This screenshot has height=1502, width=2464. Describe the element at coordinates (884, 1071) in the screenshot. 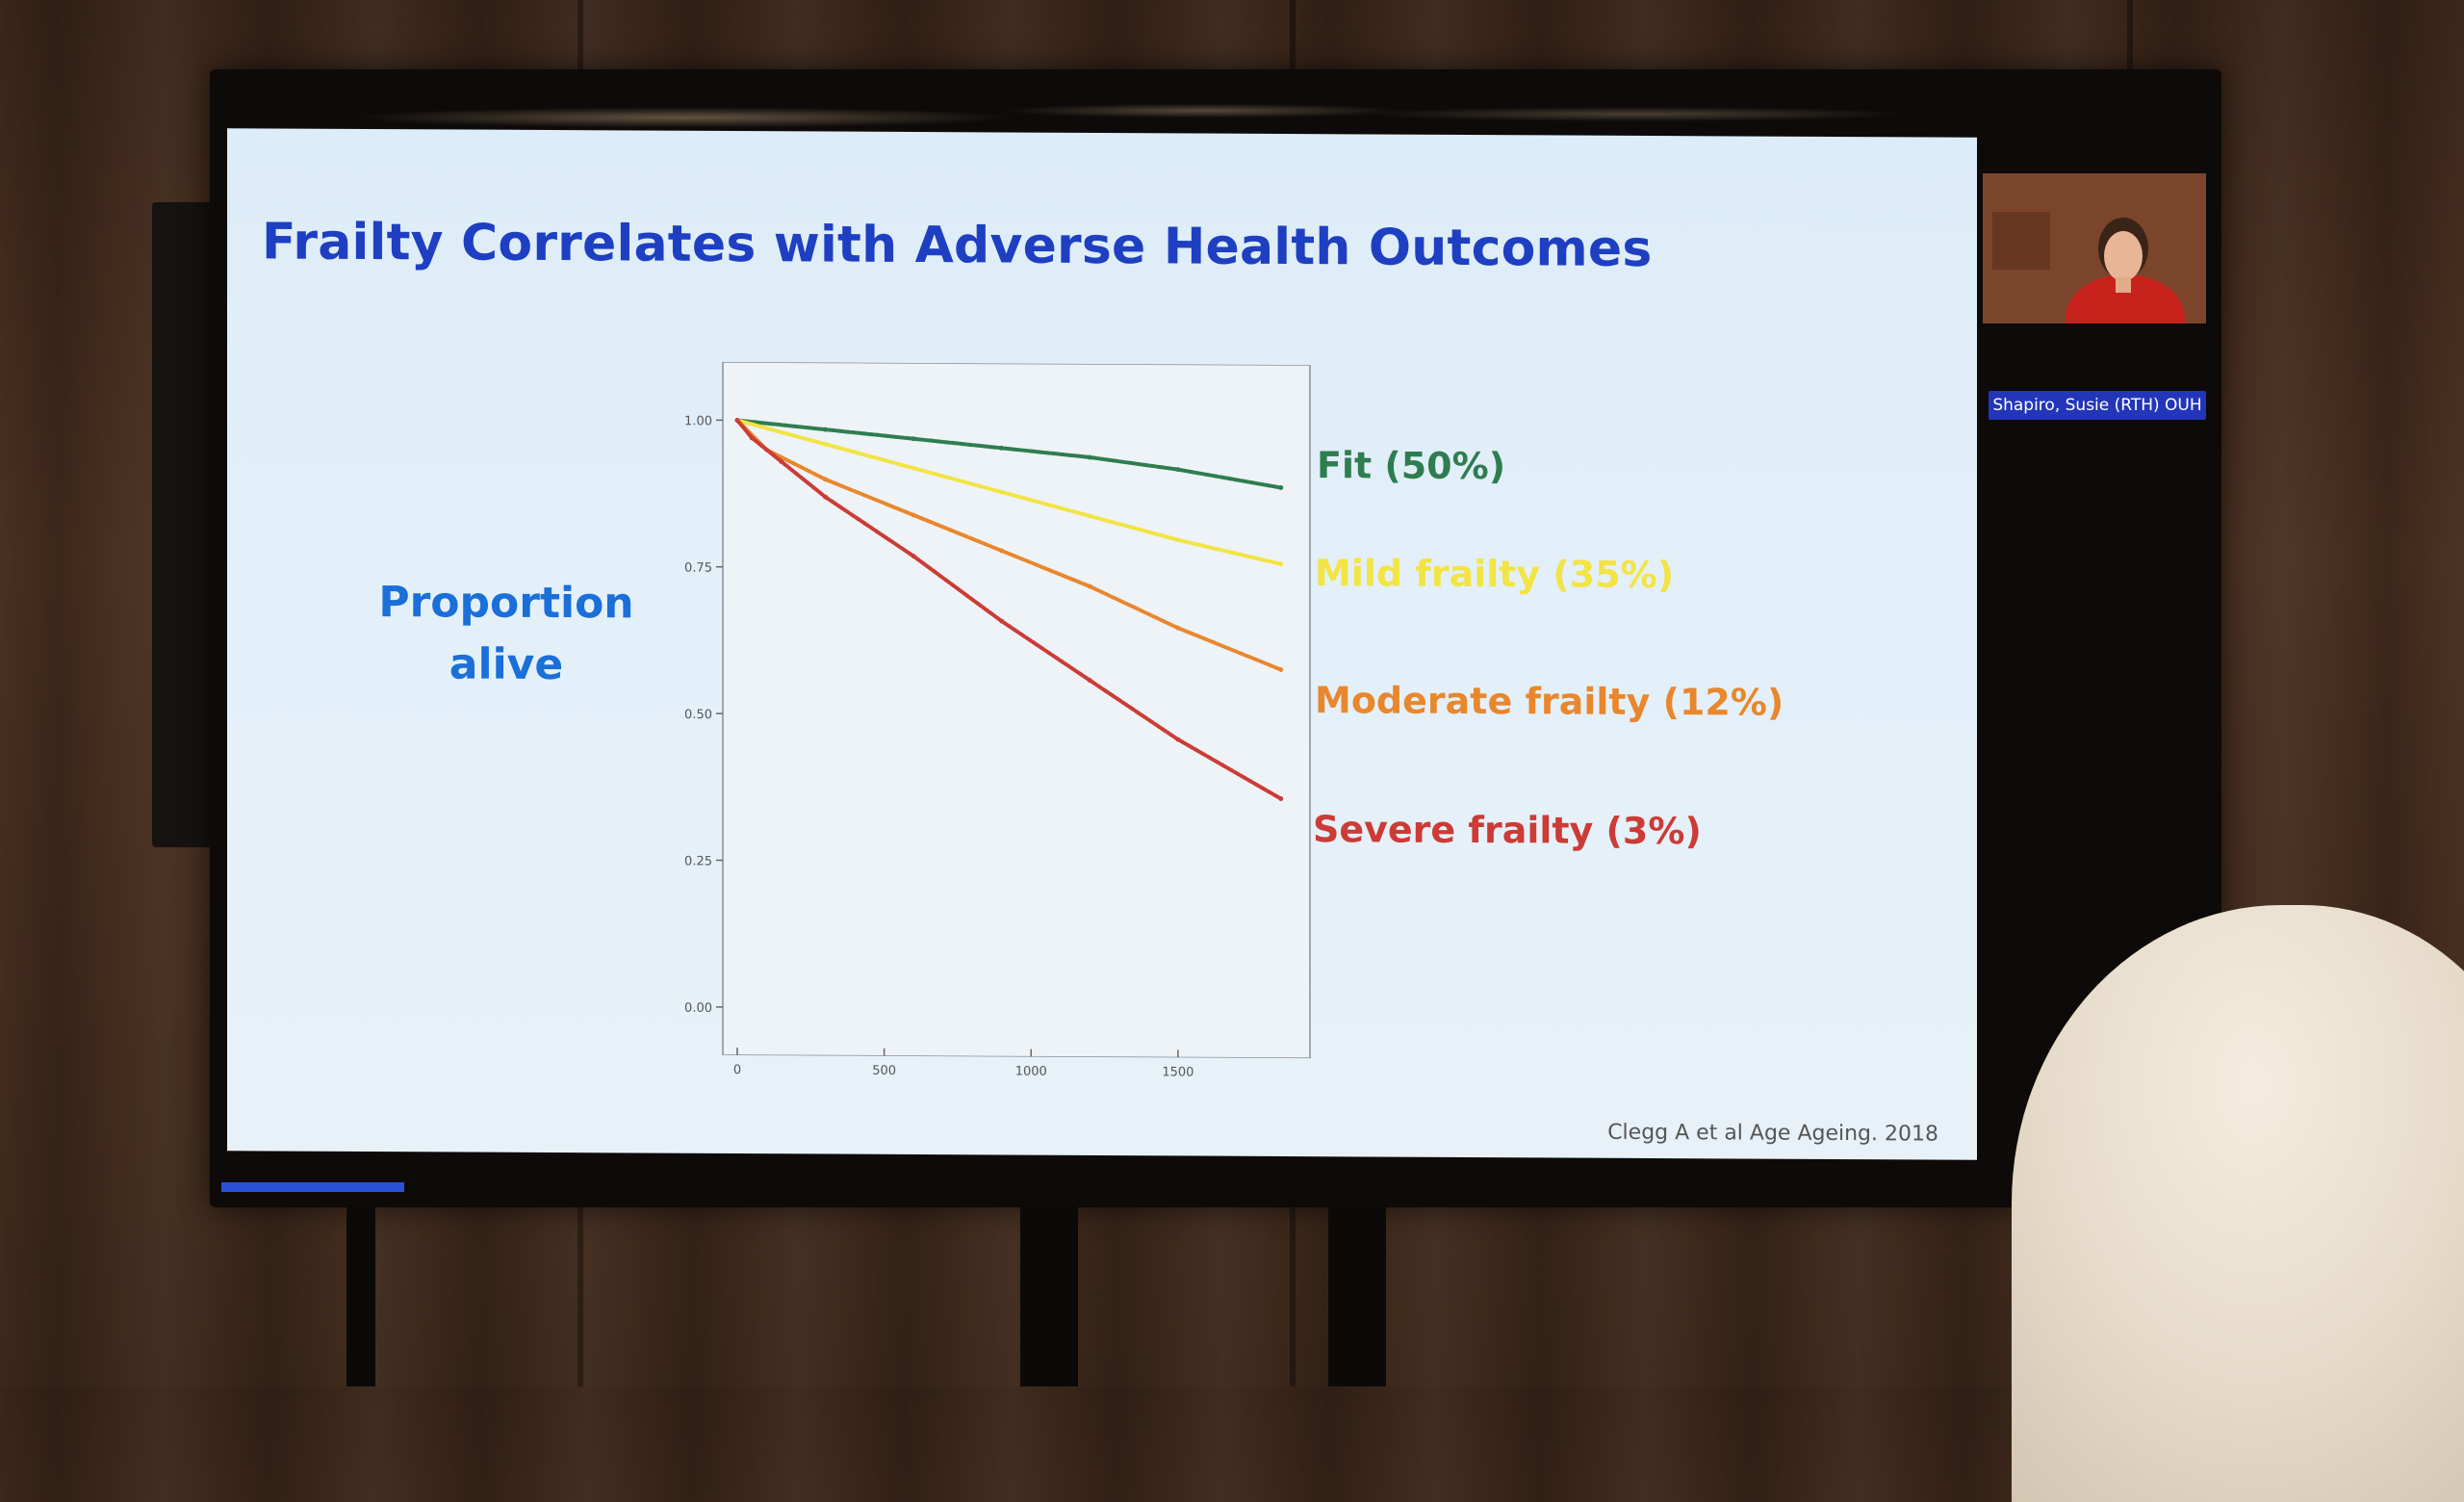

I see `x-tick-label: 500` at that location.